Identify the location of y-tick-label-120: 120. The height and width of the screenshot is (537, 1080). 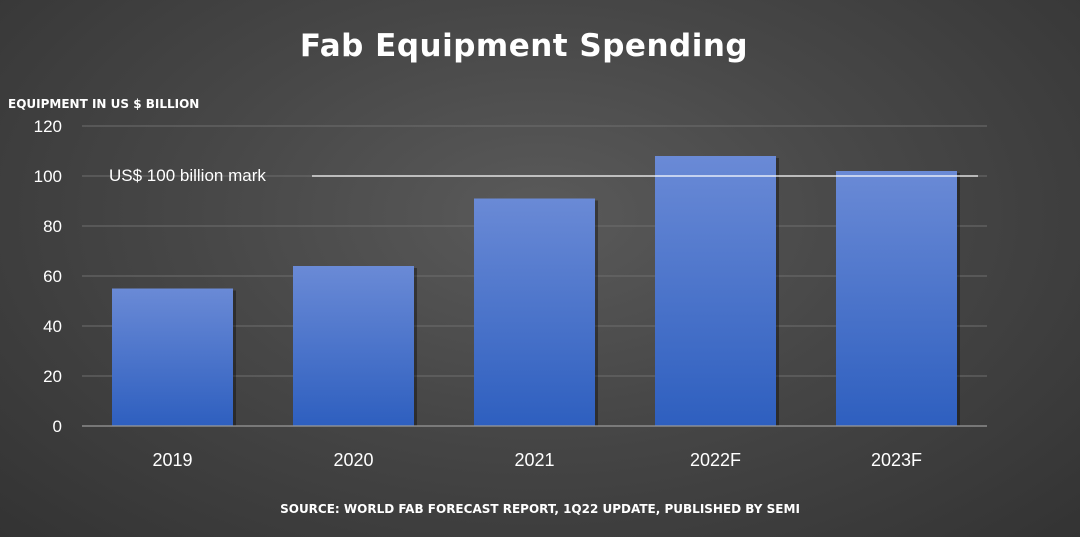
(48, 126).